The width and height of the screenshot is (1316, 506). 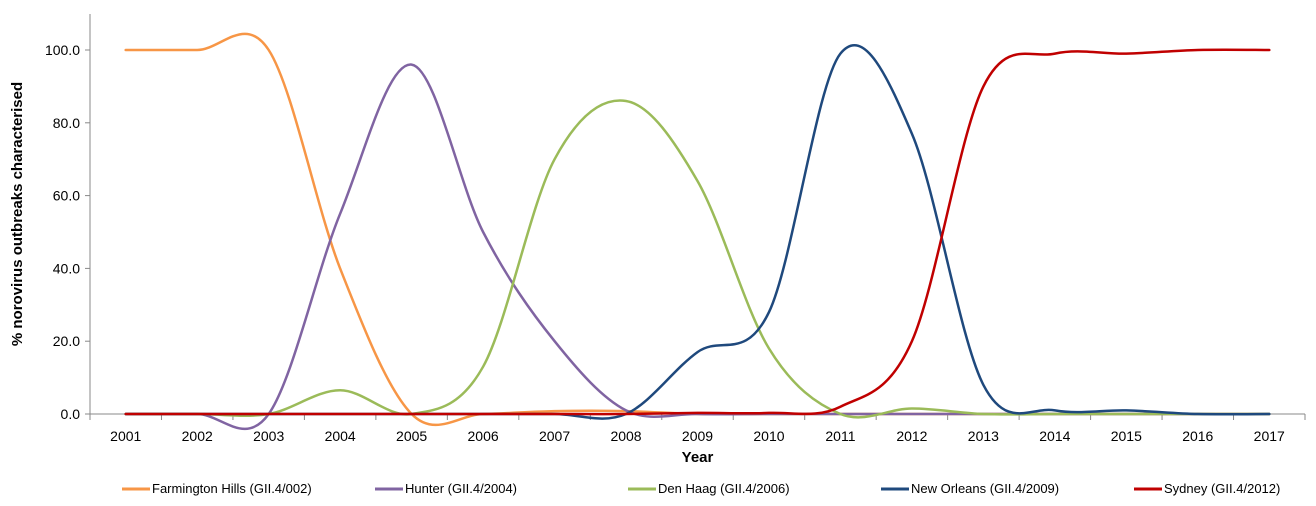 I want to click on y-tick-label: 40.0, so click(x=66, y=268).